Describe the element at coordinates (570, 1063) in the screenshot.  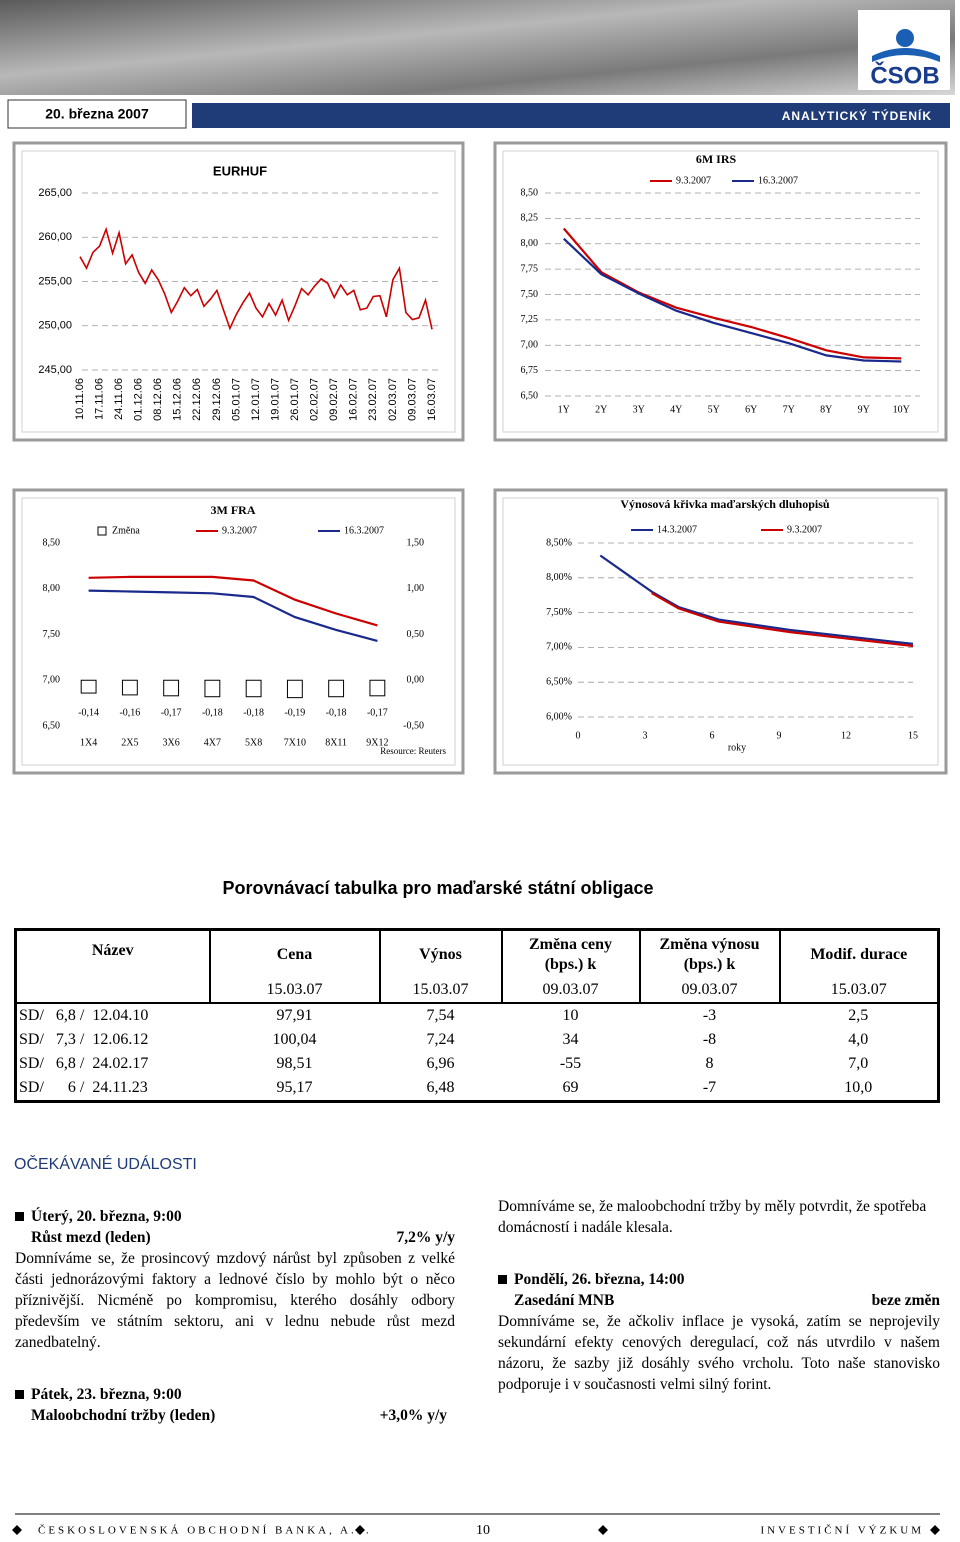
I see `table-cell: -55` at that location.